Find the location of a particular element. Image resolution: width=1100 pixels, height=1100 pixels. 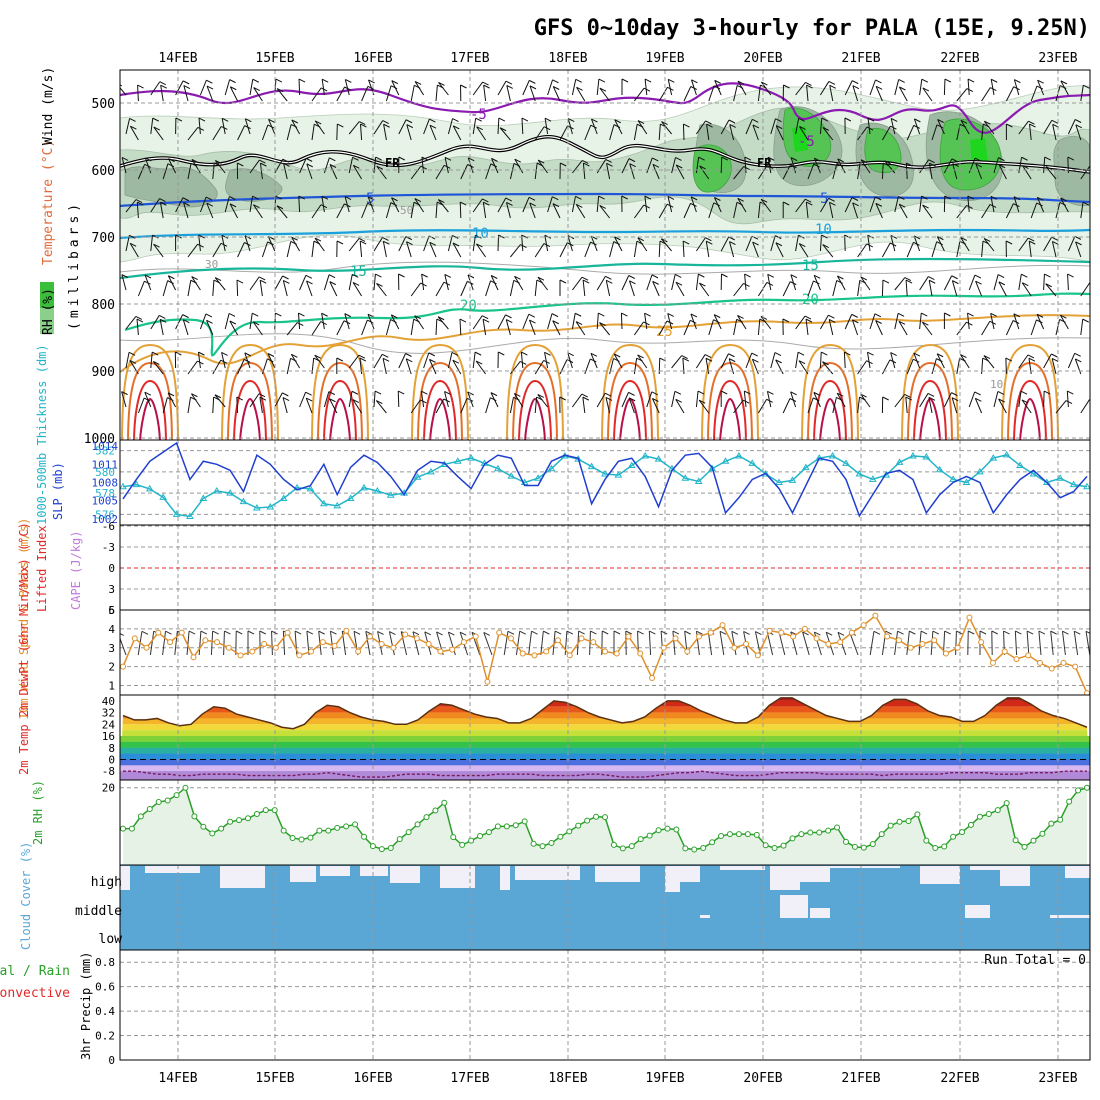

contour-label-10: 10 is located at coordinates (996, 384).